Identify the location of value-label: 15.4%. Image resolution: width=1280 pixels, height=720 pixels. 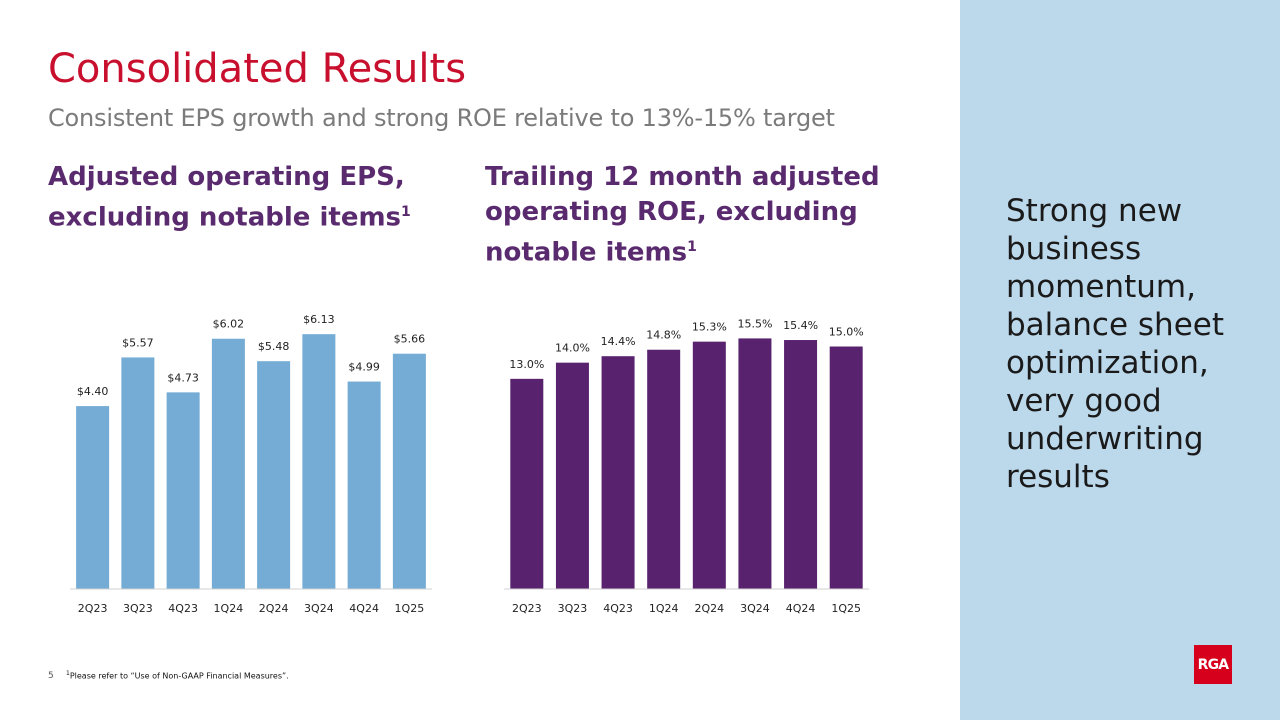
(800, 325).